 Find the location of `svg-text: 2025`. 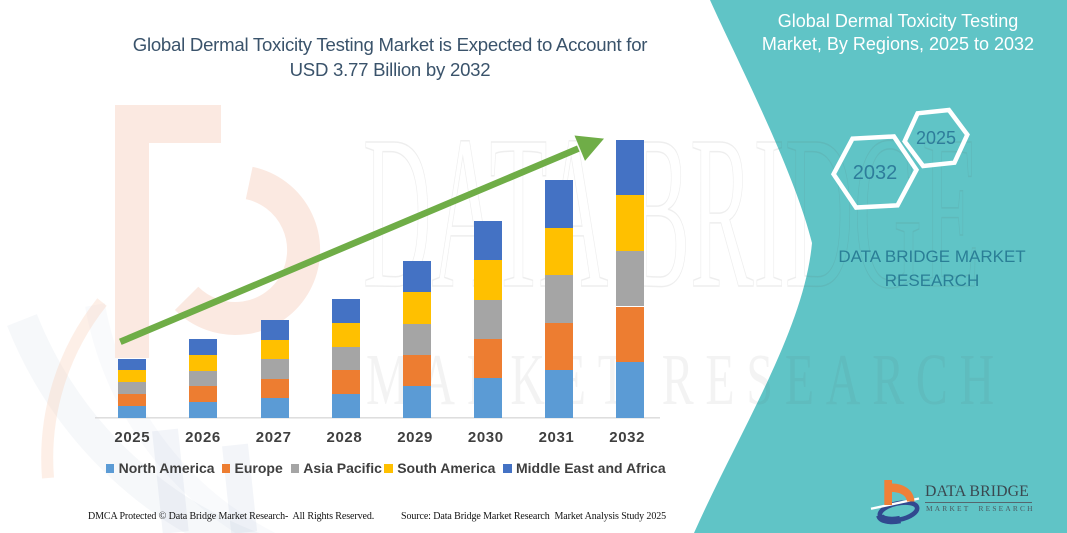

svg-text: 2025 is located at coordinates (936, 138).